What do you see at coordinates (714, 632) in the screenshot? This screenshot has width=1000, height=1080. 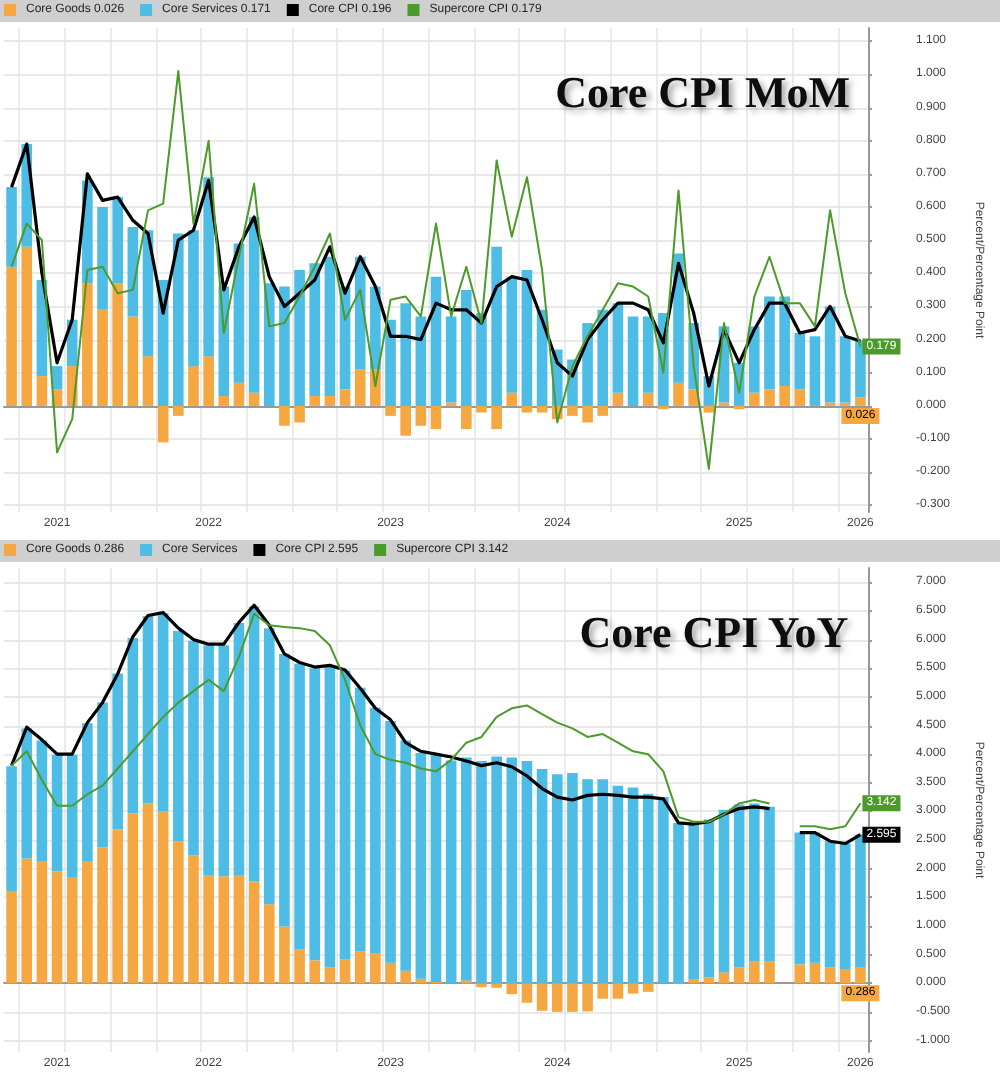 I see `text: Core CPI YoY` at bounding box center [714, 632].